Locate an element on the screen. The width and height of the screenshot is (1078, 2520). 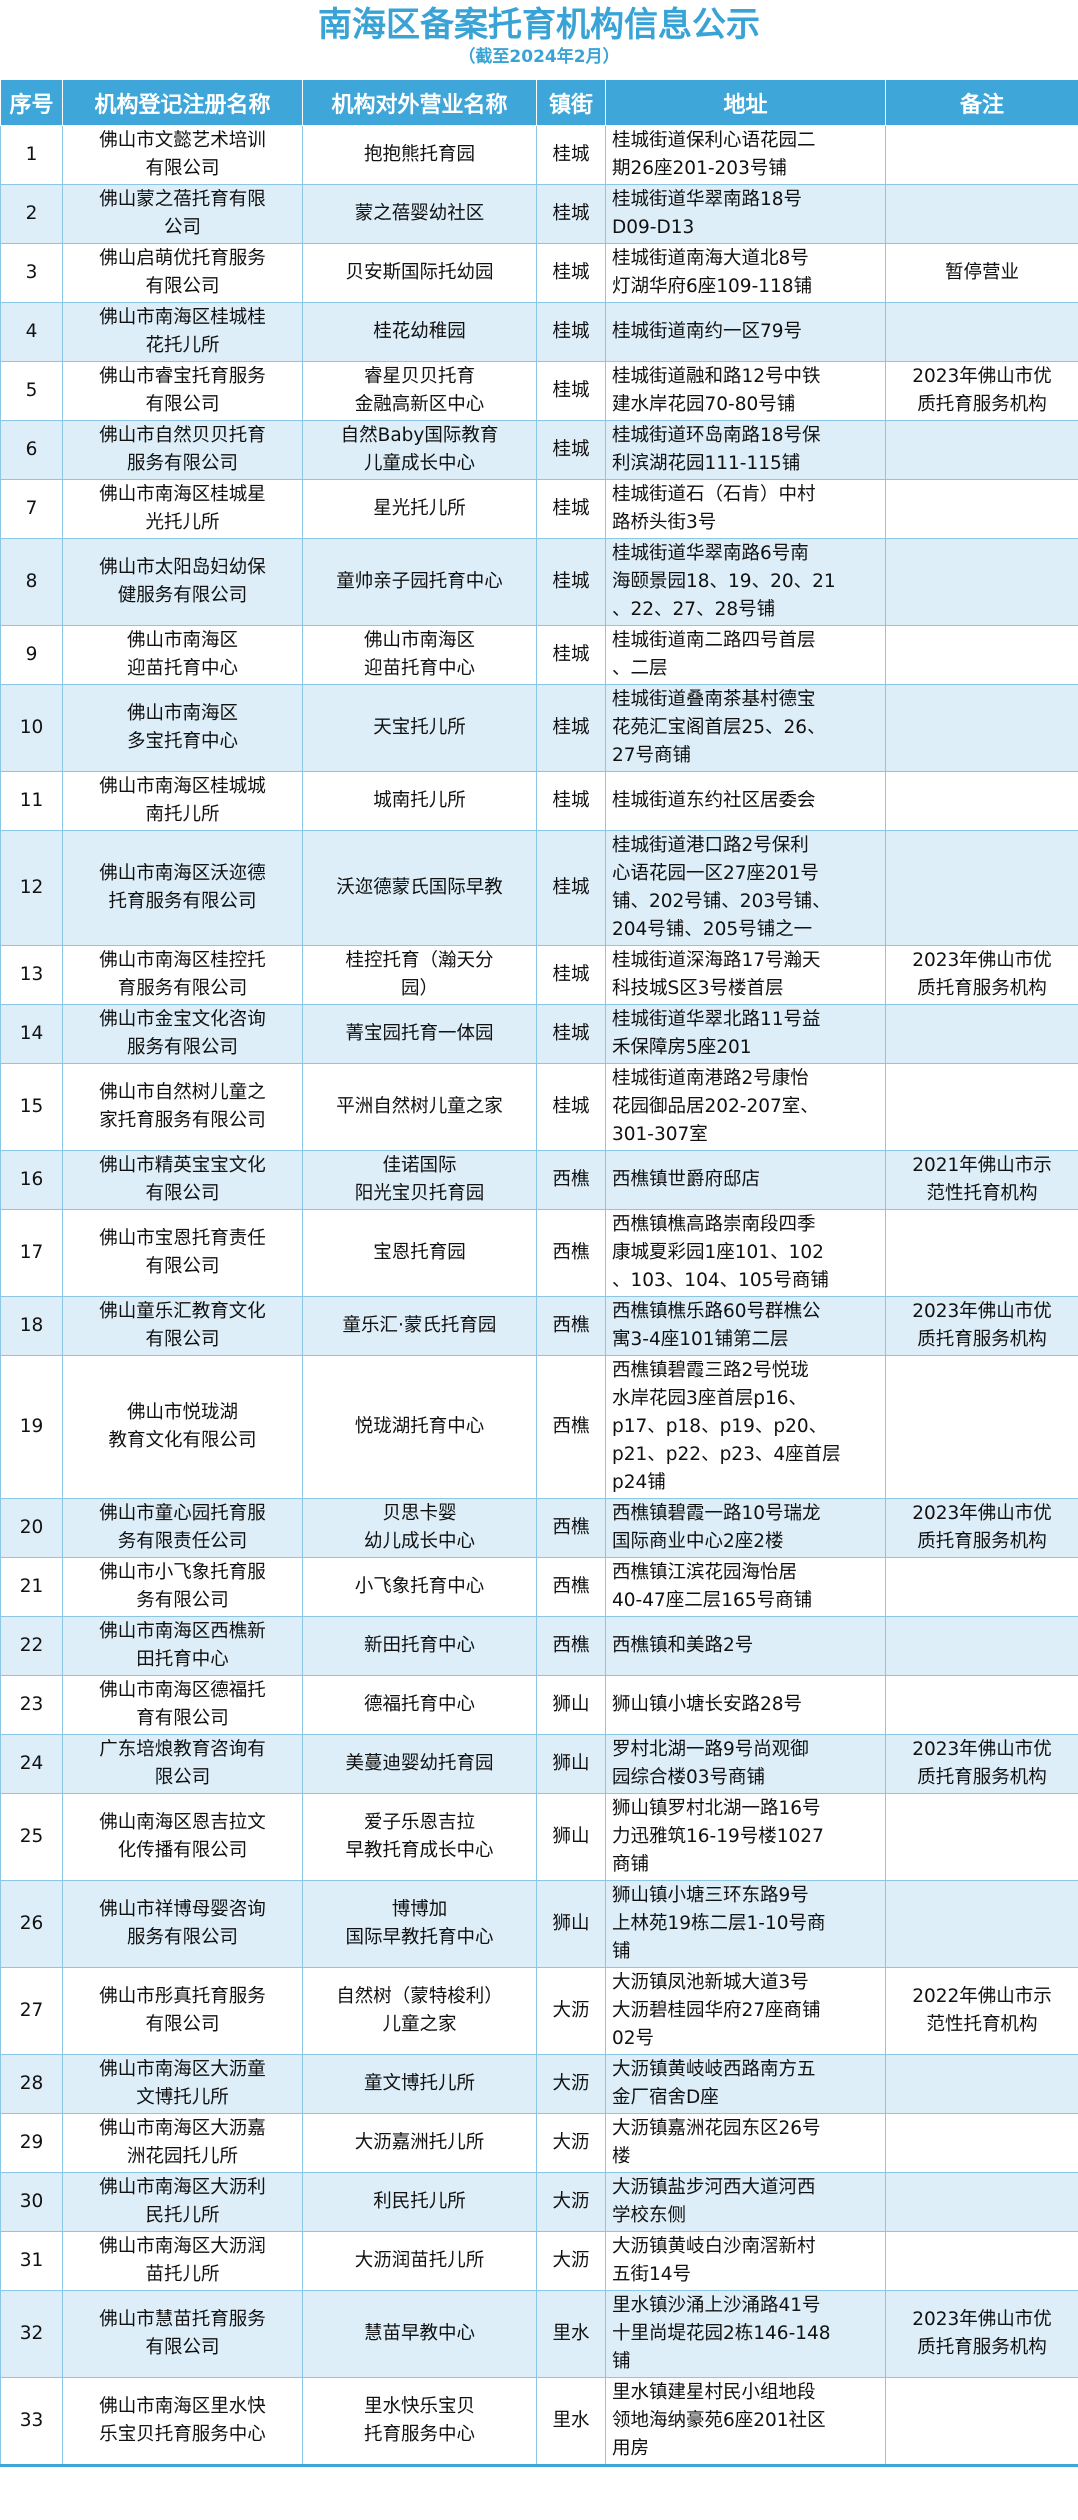
business-name-cell: 天宝托儿所 is located at coordinates (419, 728).